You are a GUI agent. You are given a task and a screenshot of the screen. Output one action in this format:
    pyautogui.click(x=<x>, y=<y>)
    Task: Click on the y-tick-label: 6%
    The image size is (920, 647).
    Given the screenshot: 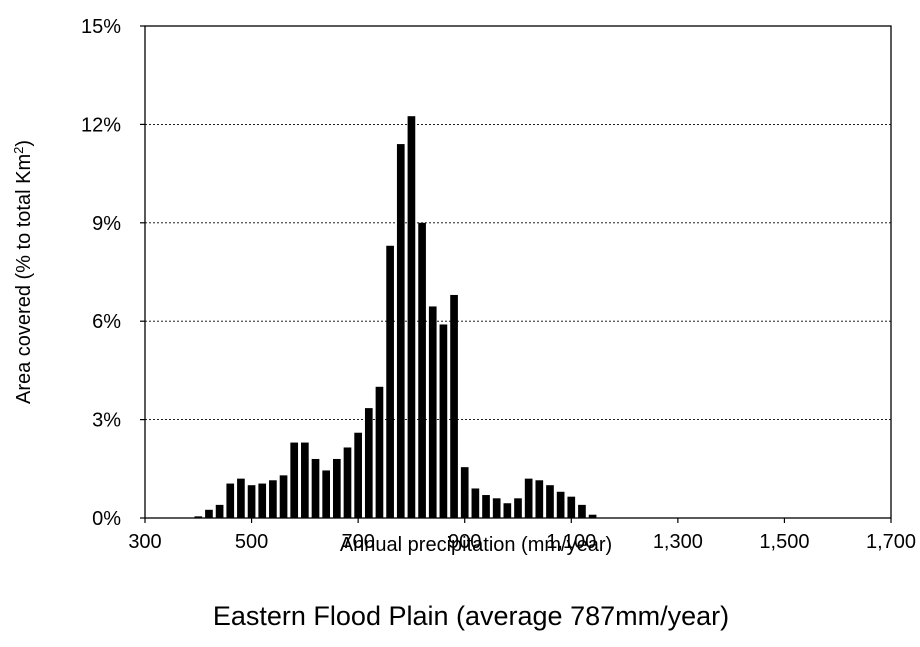 What is the action you would take?
    pyautogui.click(x=106, y=322)
    